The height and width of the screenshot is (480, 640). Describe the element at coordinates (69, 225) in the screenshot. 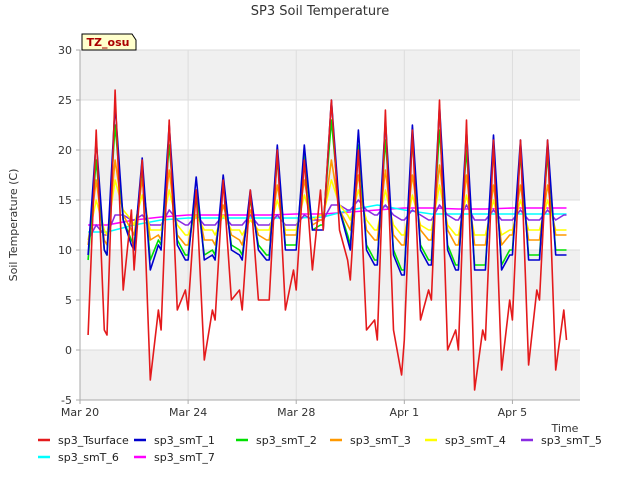

I see `y-tick-labels: -5 0 5 10 15 20 25 30` at that location.